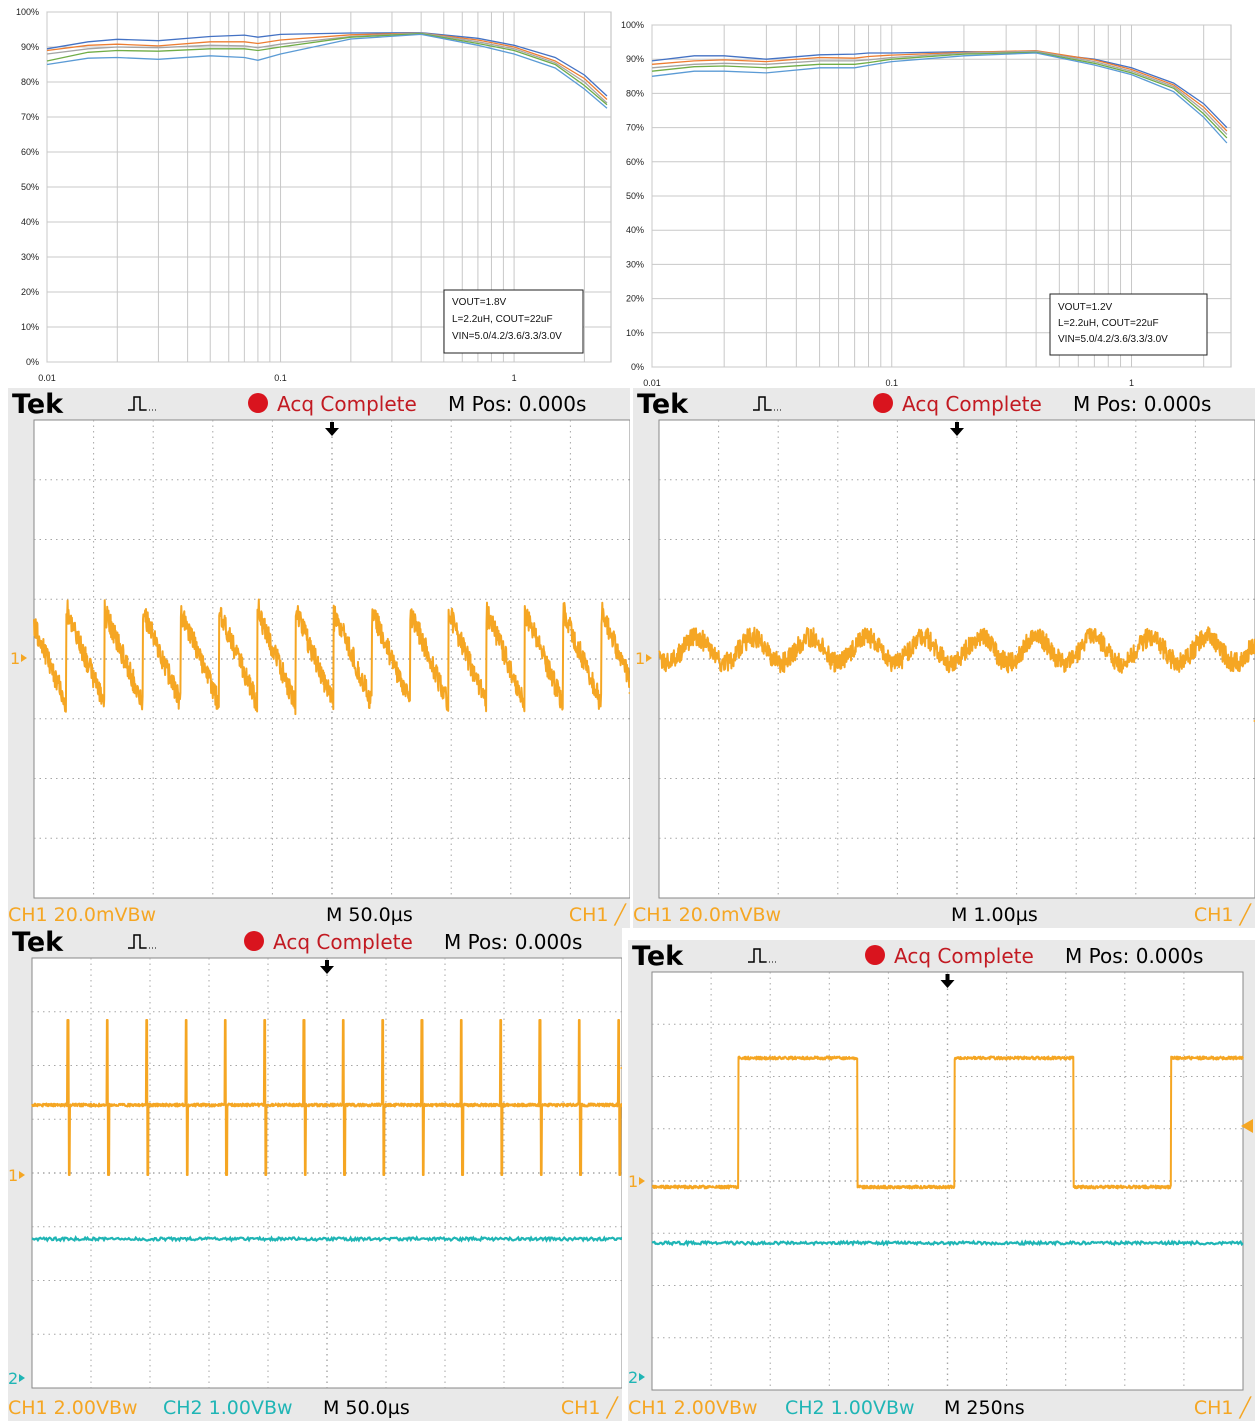  I want to click on ch2-ground-marker: 2, so click(633, 1377).